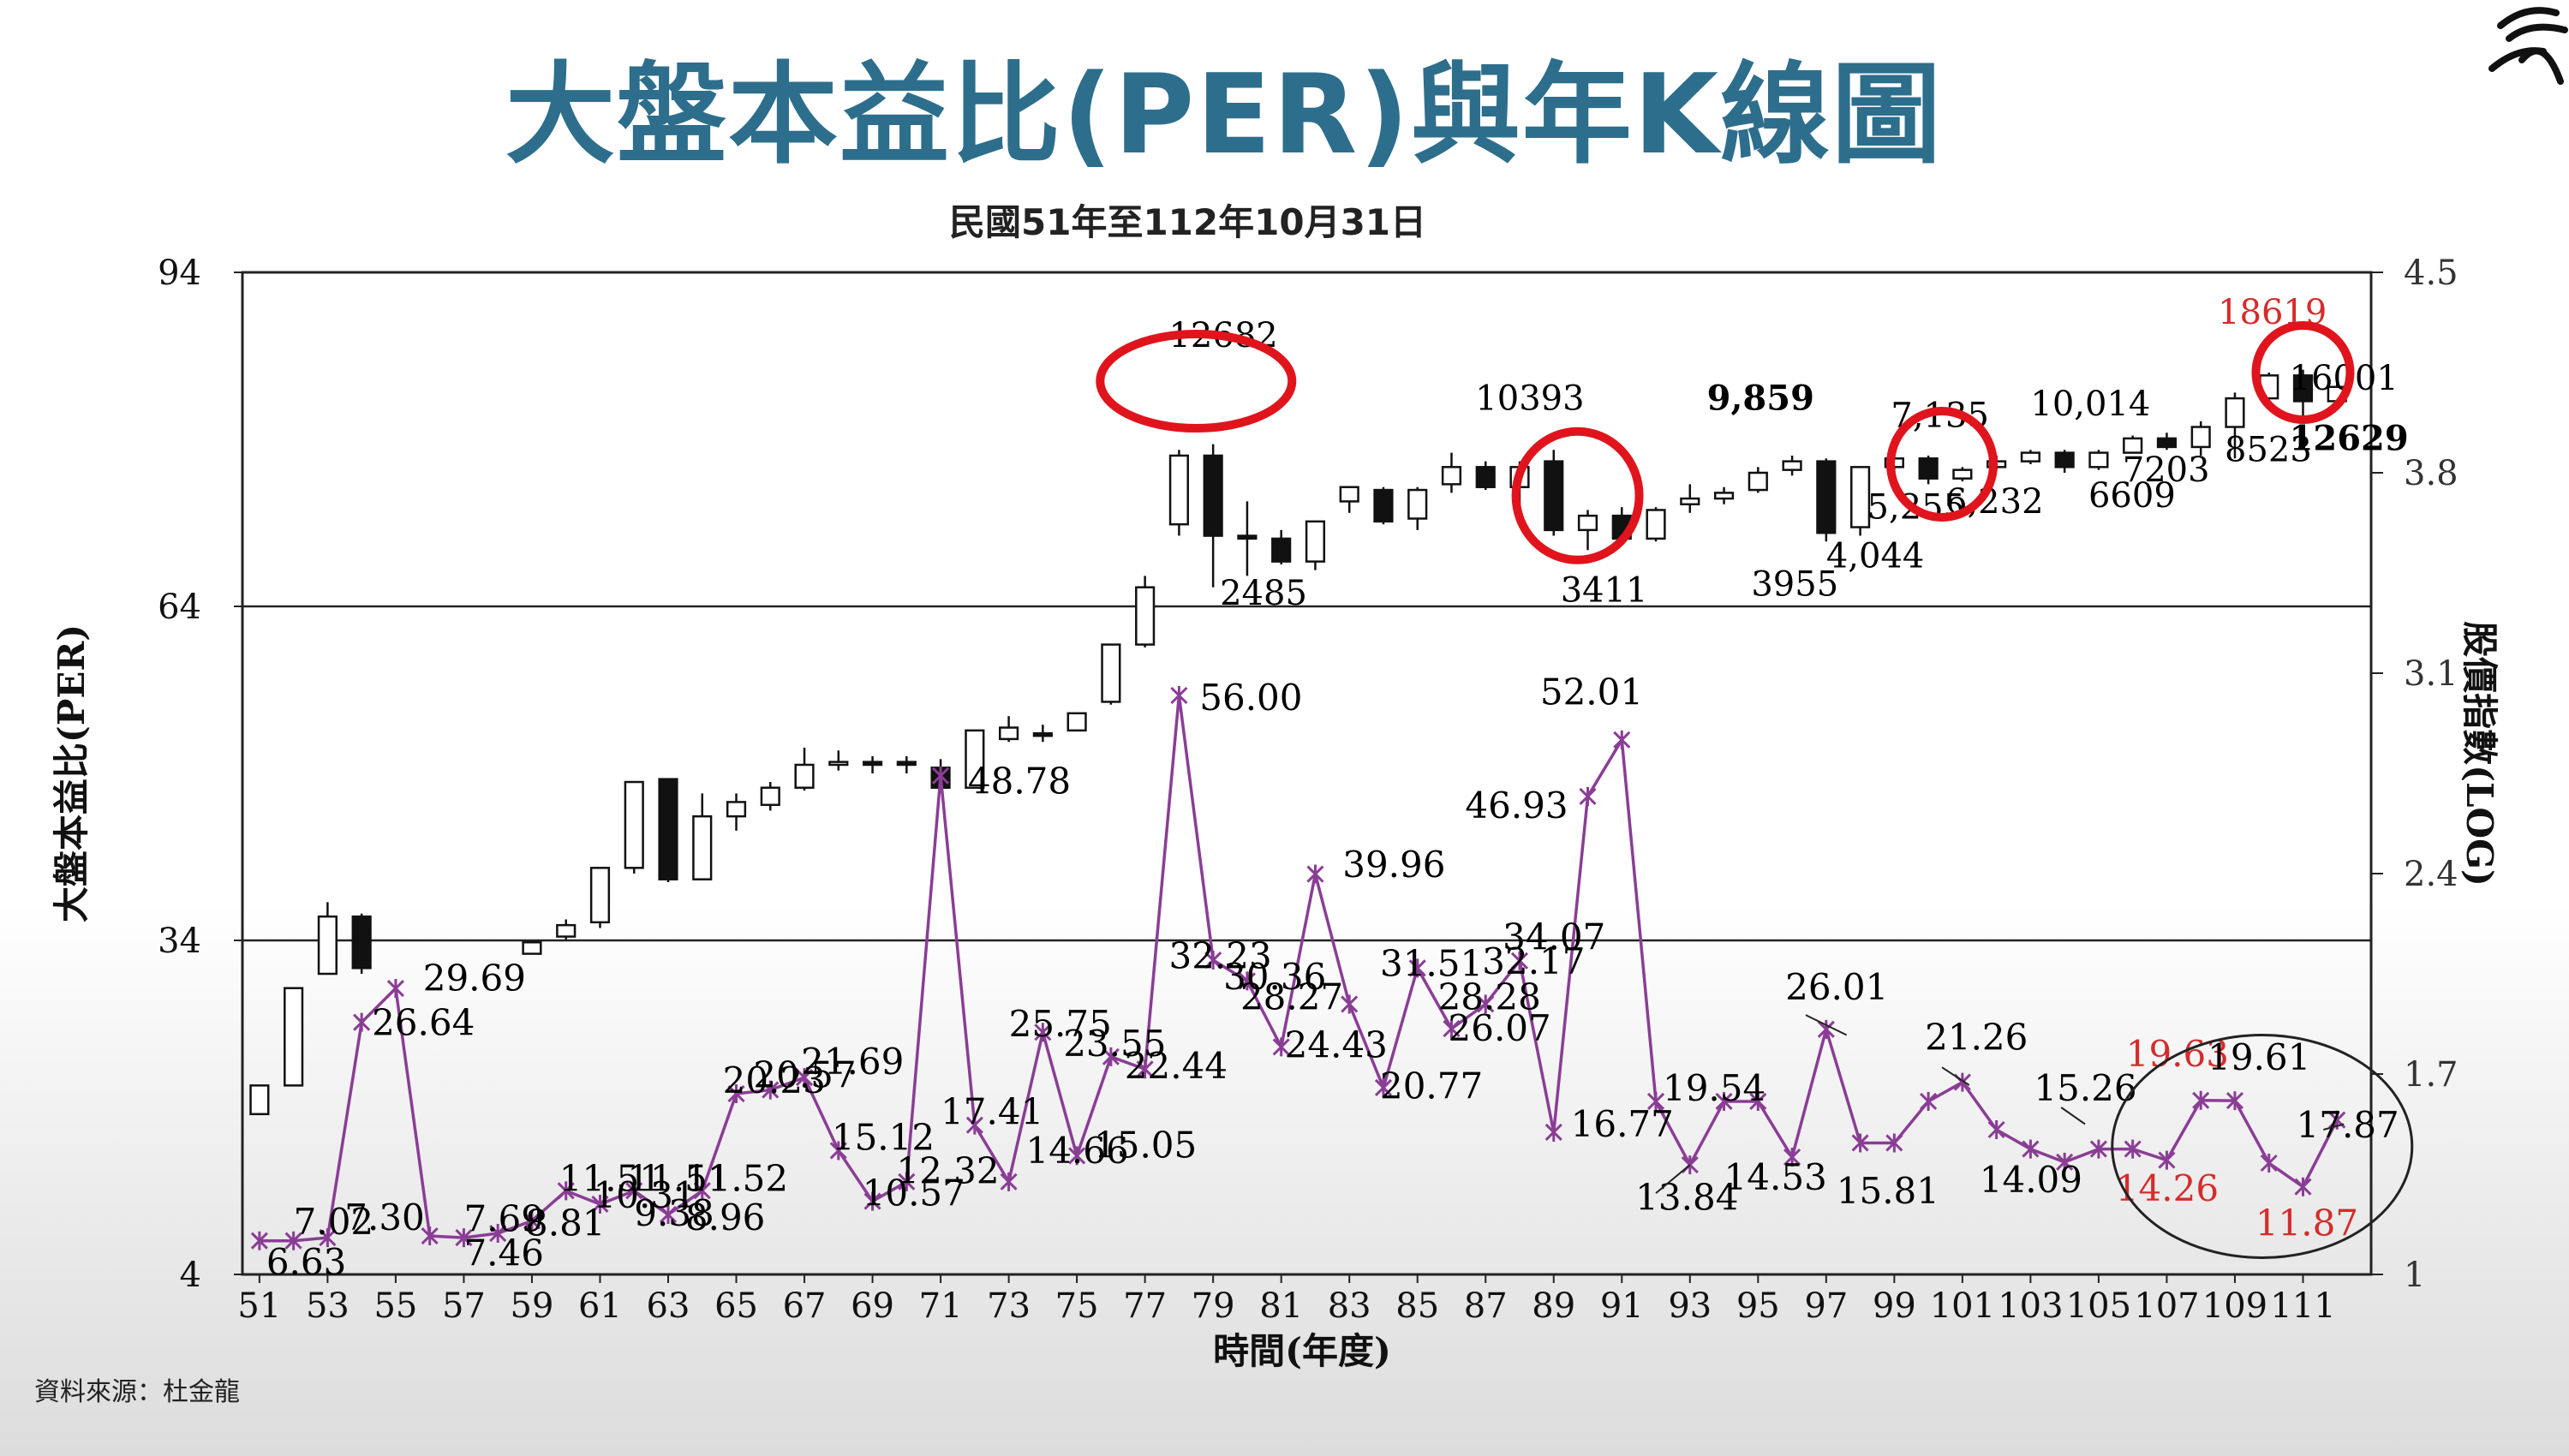 The height and width of the screenshot is (1456, 2569). What do you see at coordinates (424, 1023) in the screenshot?
I see `per-data-label: 26.64` at bounding box center [424, 1023].